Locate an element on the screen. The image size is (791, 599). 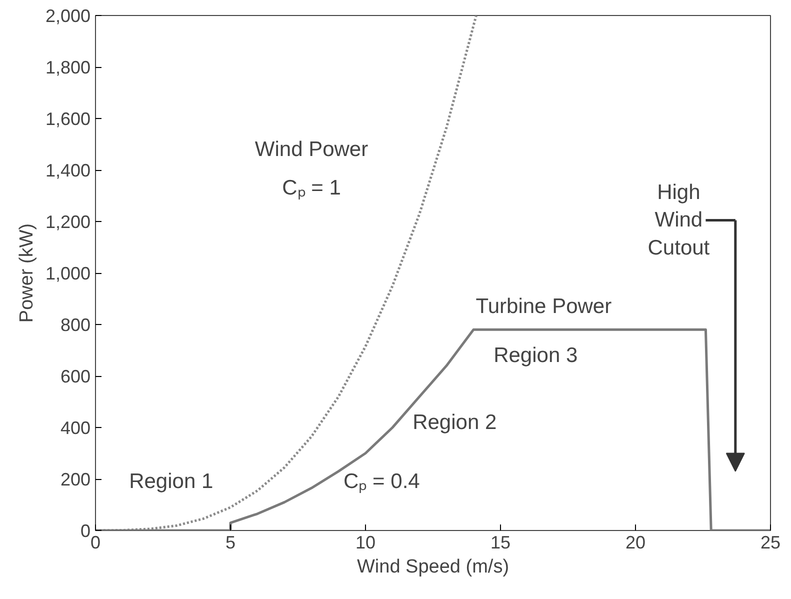
y-tick-label: 200 is located at coordinates (75, 480).